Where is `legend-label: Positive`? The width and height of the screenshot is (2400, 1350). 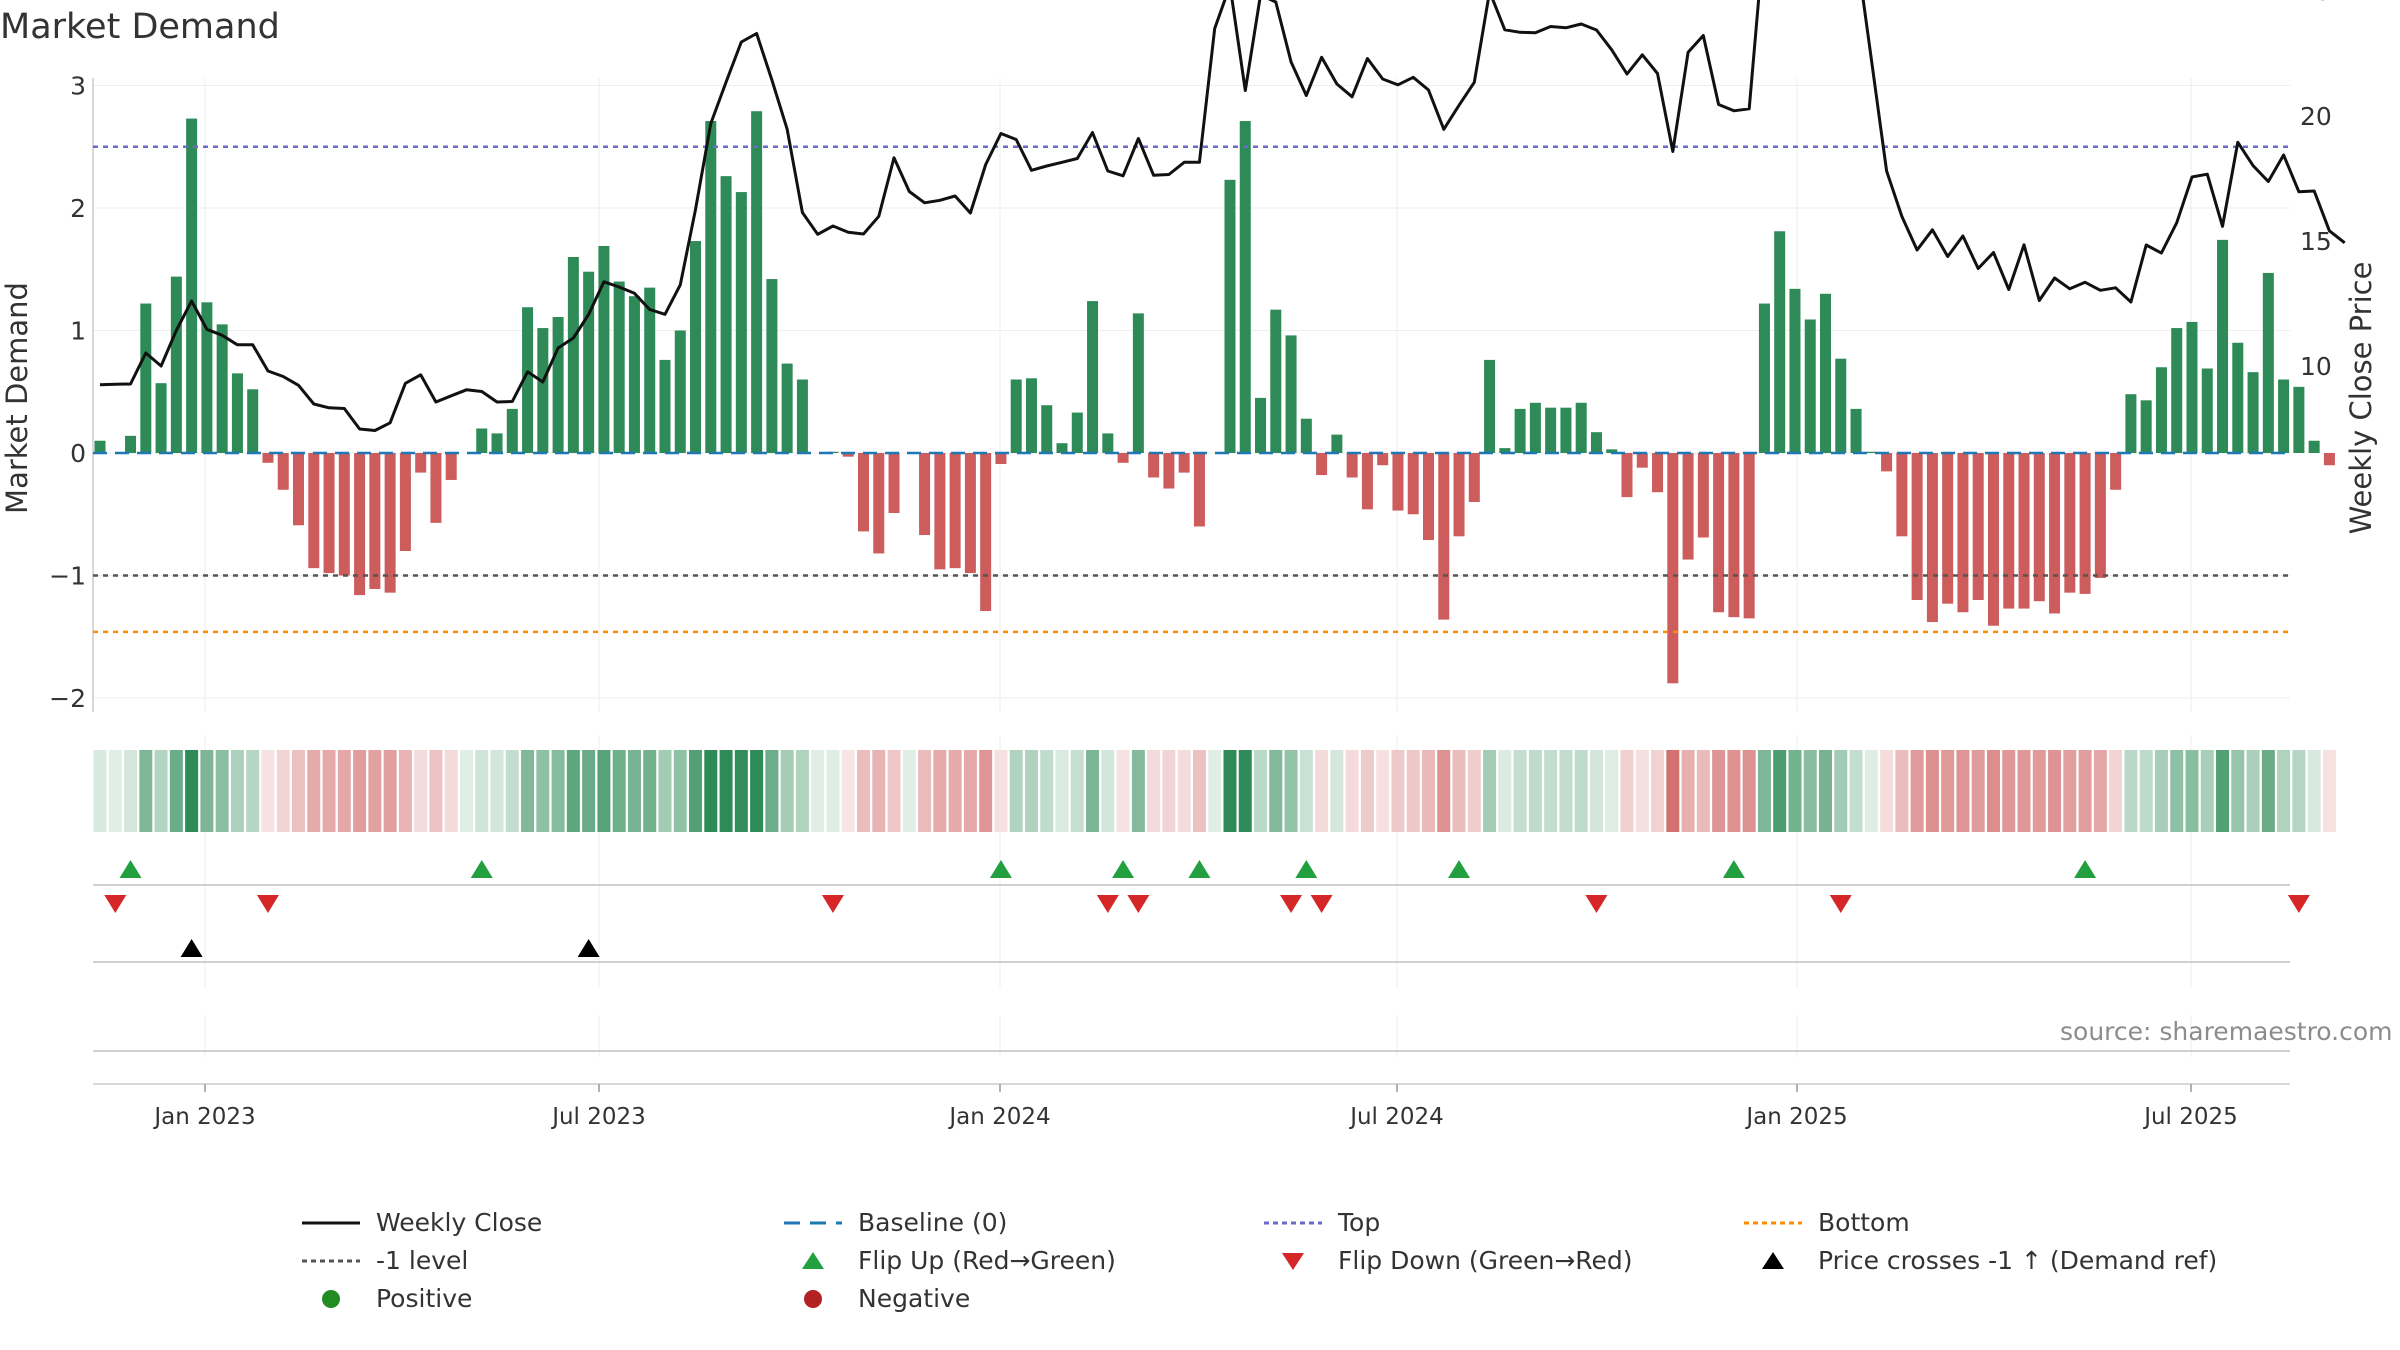 legend-label: Positive is located at coordinates (424, 1298).